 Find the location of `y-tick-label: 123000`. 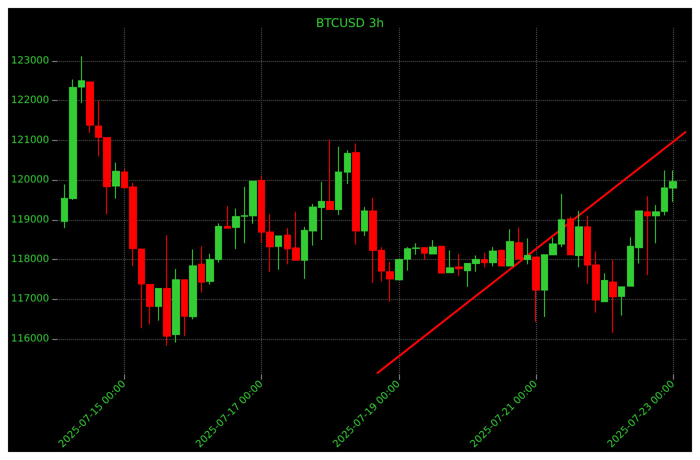

y-tick-label: 123000 is located at coordinates (30, 60).